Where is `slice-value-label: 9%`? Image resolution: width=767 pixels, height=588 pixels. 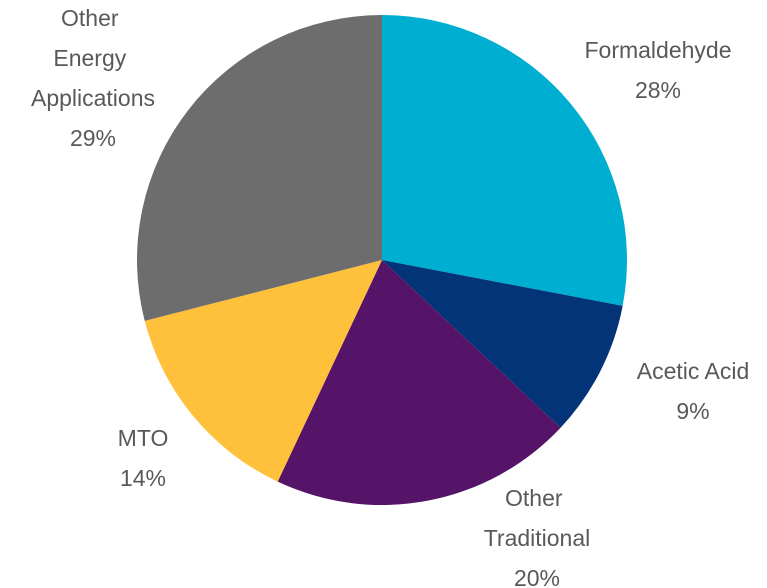 slice-value-label: 9% is located at coordinates (692, 411).